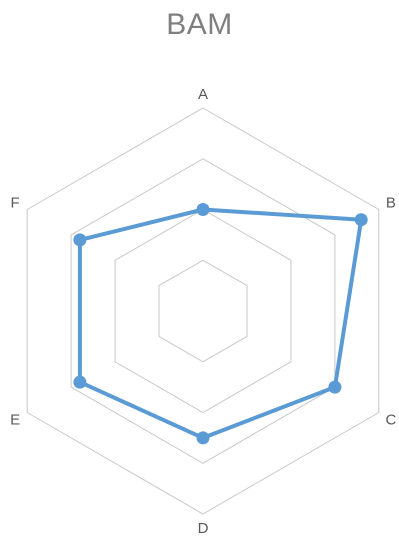 The image size is (399, 537). What do you see at coordinates (203, 209) in the screenshot?
I see `data-point-a` at bounding box center [203, 209].